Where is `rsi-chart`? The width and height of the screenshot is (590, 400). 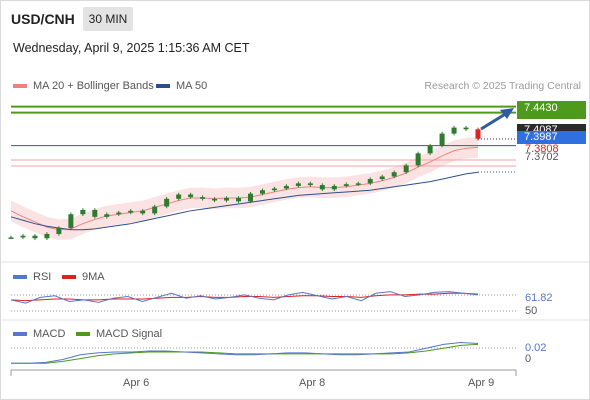
rsi-chart is located at coordinates (244, 297).